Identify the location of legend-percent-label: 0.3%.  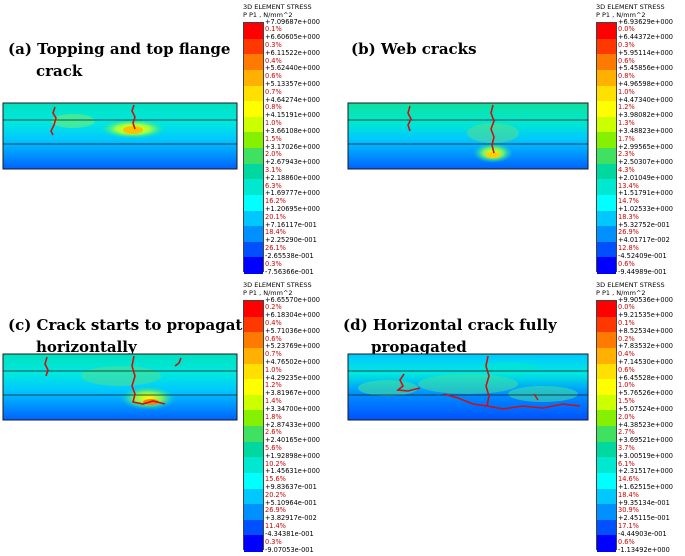
(626, 44).